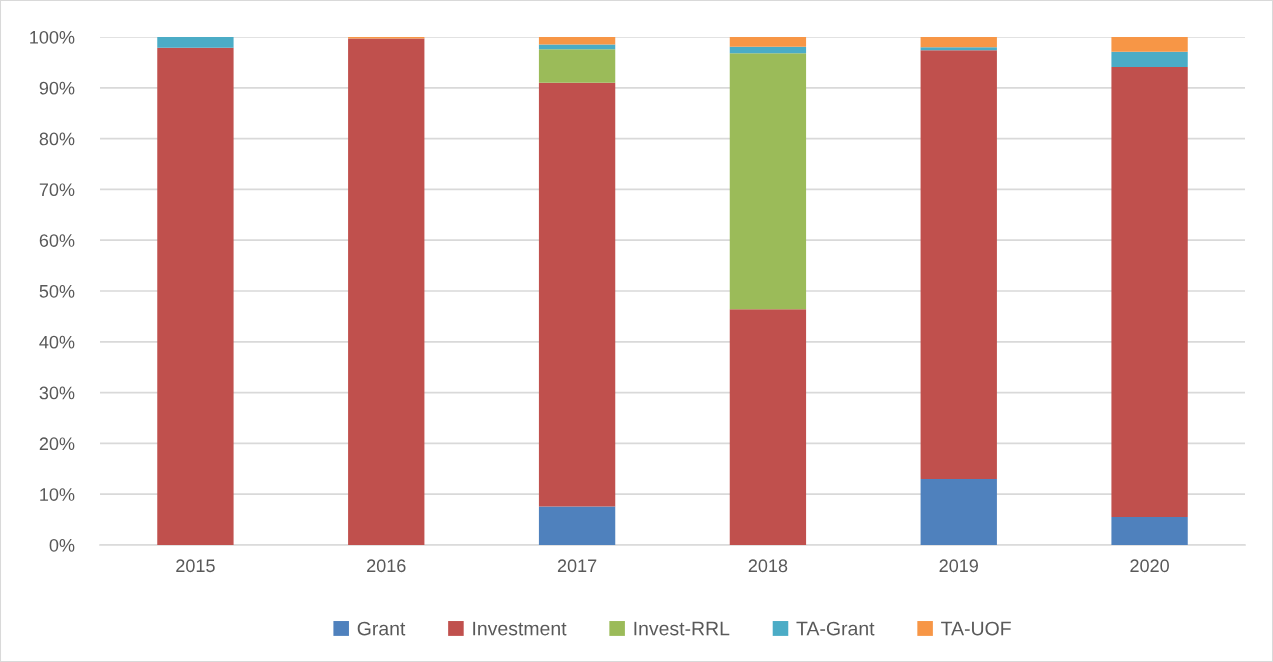 The image size is (1273, 662). Describe the element at coordinates (57, 240) in the screenshot. I see `y-tick-label: 60%` at that location.